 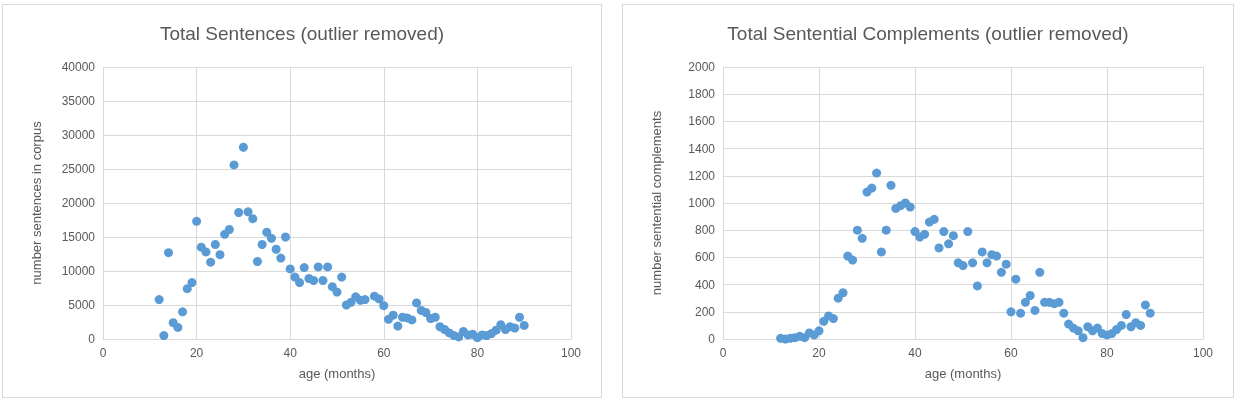 I want to click on y-tick-label: 20000, so click(x=78, y=203).